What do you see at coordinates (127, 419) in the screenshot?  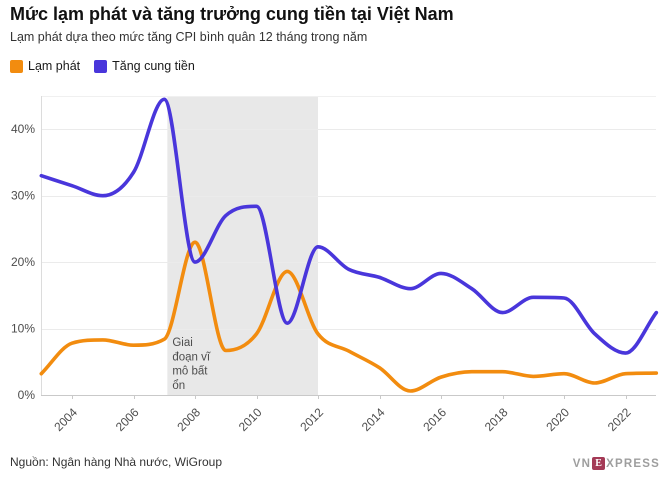 I see `x-axis-label: 2006` at bounding box center [127, 419].